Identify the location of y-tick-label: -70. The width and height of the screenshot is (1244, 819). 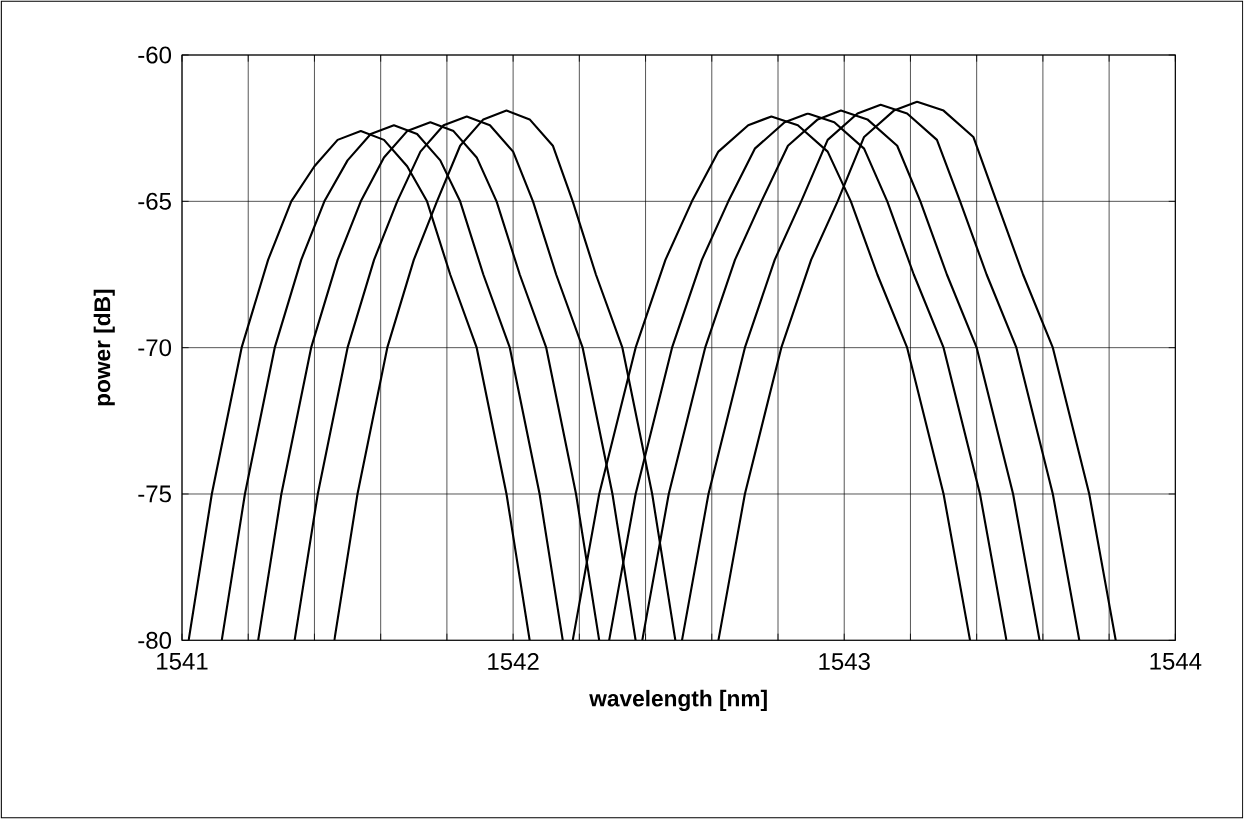
(155, 348).